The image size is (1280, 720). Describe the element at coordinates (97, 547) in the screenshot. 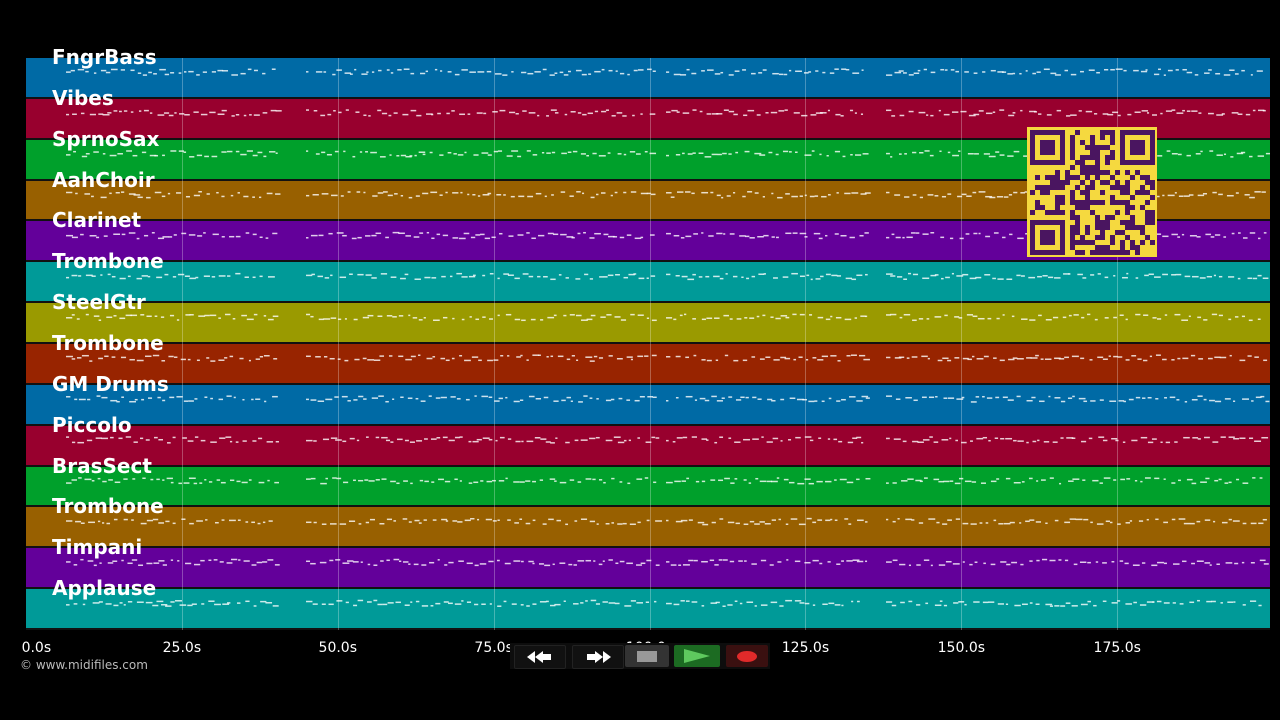

I see `track-label: Timpani` at that location.